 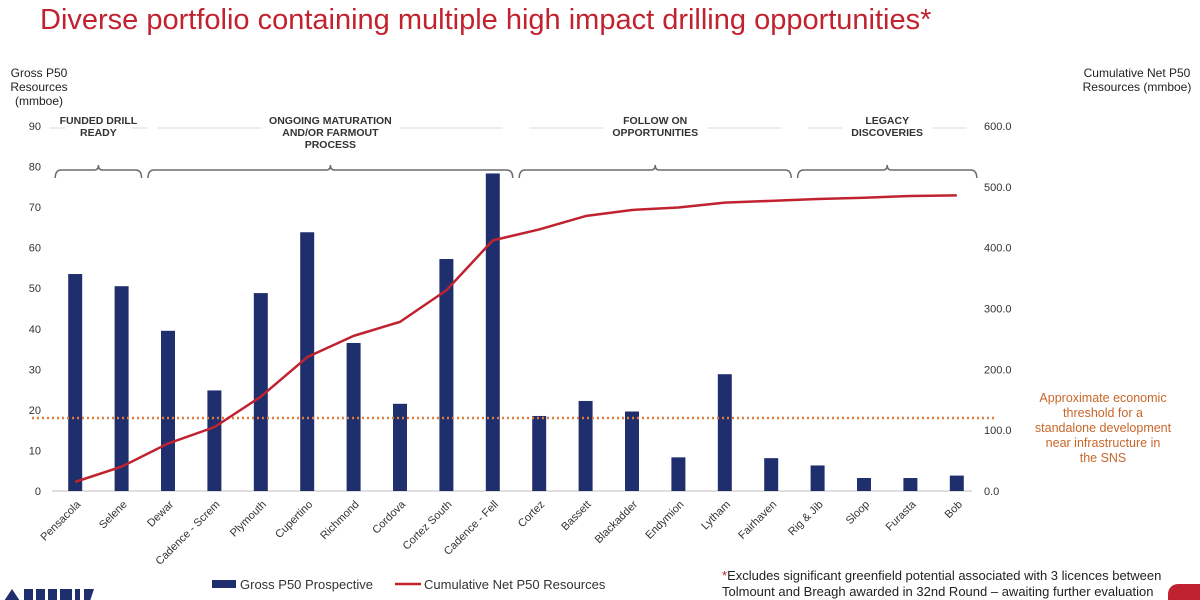 I want to click on threshold-label-line: near infrastructure in, so click(x=1103, y=443).